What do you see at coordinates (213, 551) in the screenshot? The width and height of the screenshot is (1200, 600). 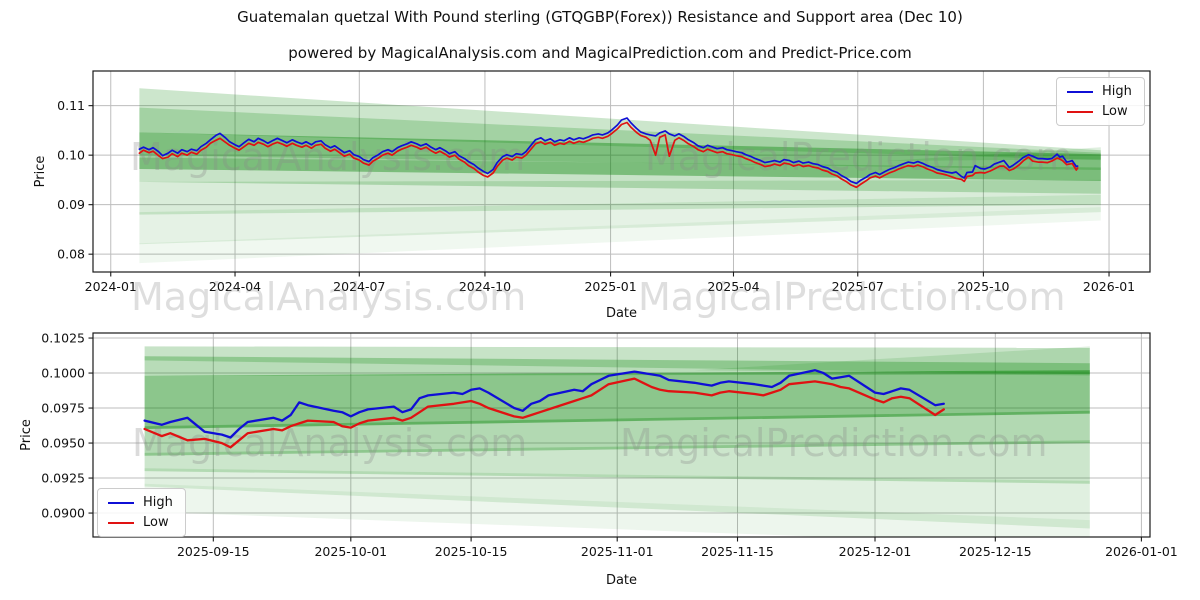 I see `x-tick-label: 2025-09-15` at bounding box center [213, 551].